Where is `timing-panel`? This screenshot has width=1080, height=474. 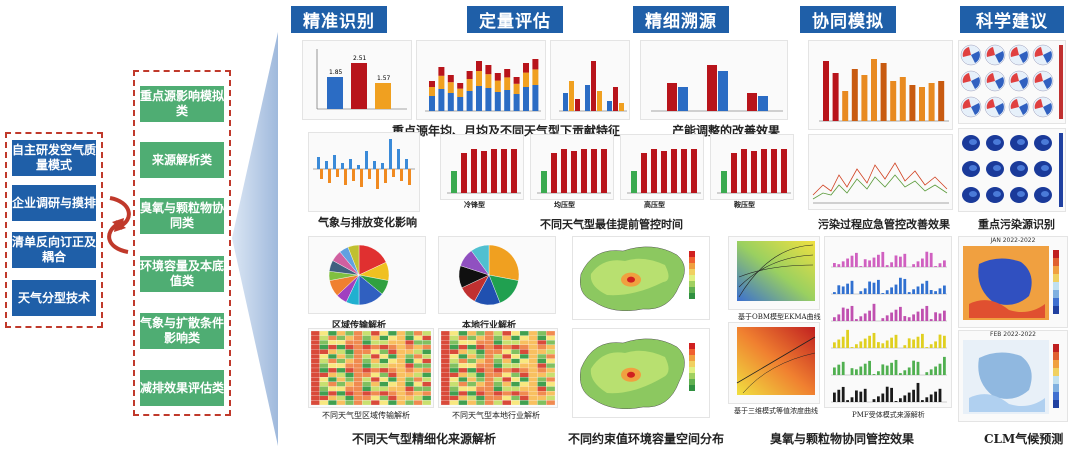
timing-panel is located at coordinates (572, 167).